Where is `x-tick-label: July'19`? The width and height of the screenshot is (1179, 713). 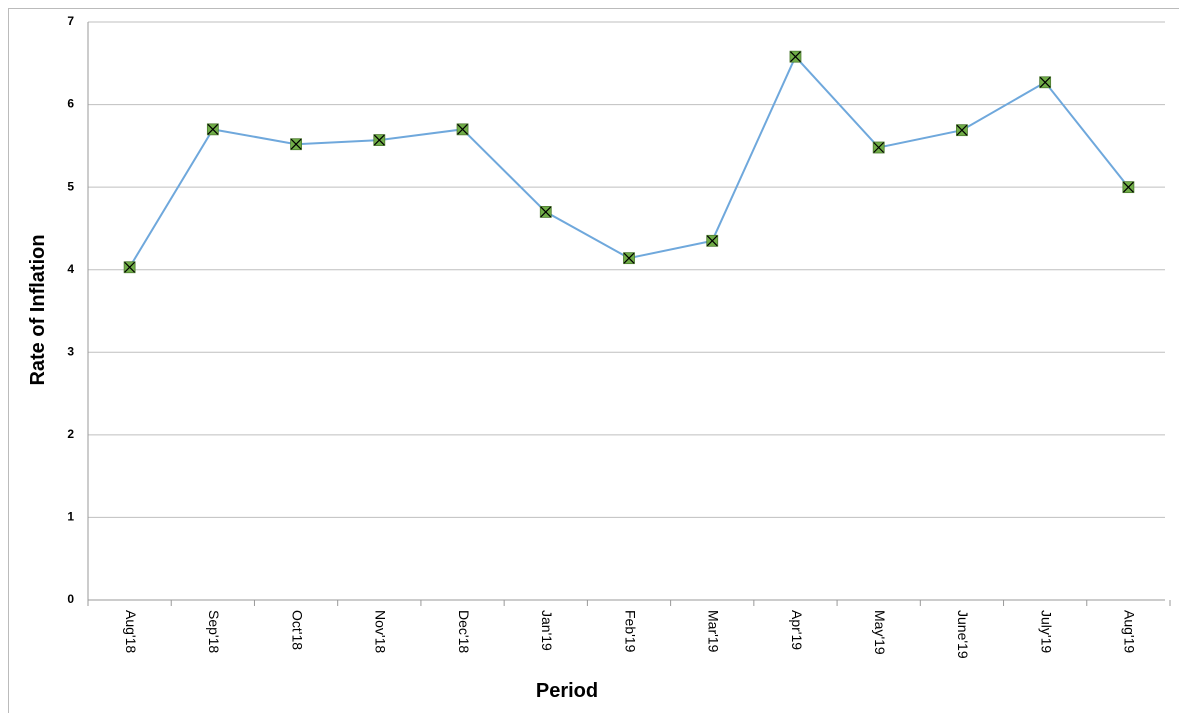 x-tick-label: July'19 is located at coordinates (1046, 631).